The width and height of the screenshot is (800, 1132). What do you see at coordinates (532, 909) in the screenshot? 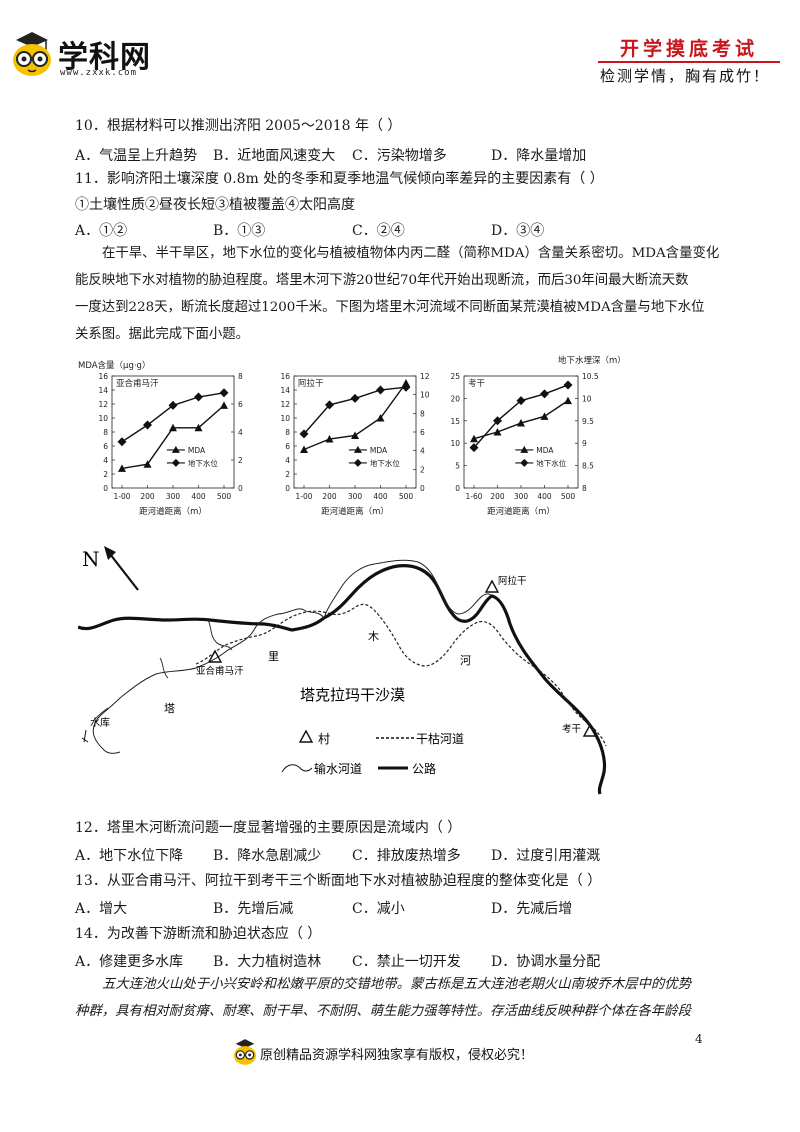
I see `question-13-option-d: D．先减后增` at bounding box center [532, 909].